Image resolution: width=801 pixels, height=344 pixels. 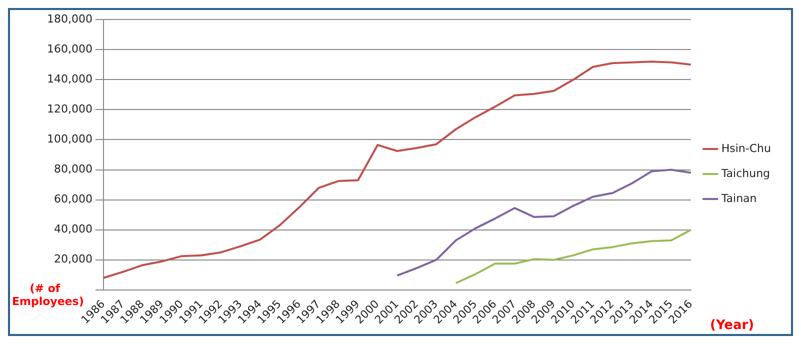 What do you see at coordinates (69, 109) in the screenshot?
I see `y-tick-label: 120,000` at bounding box center [69, 109].